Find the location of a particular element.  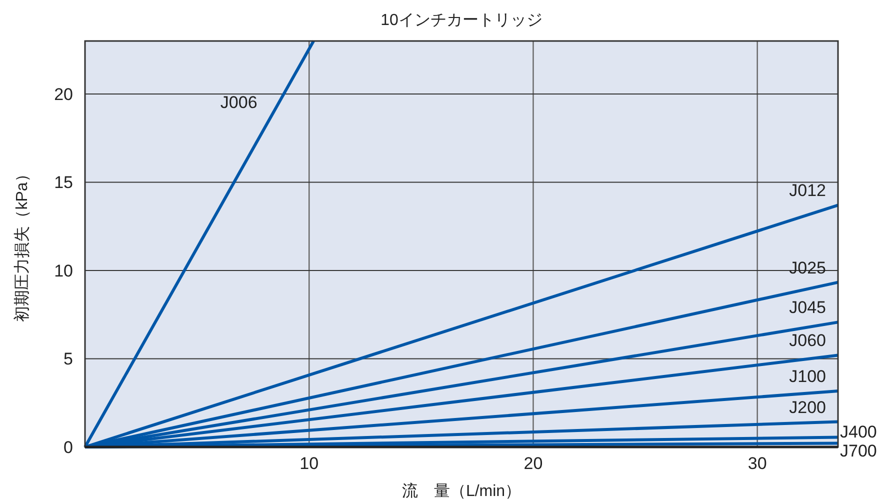

chart-title: 10インチカートリッジ is located at coordinates (461, 20).